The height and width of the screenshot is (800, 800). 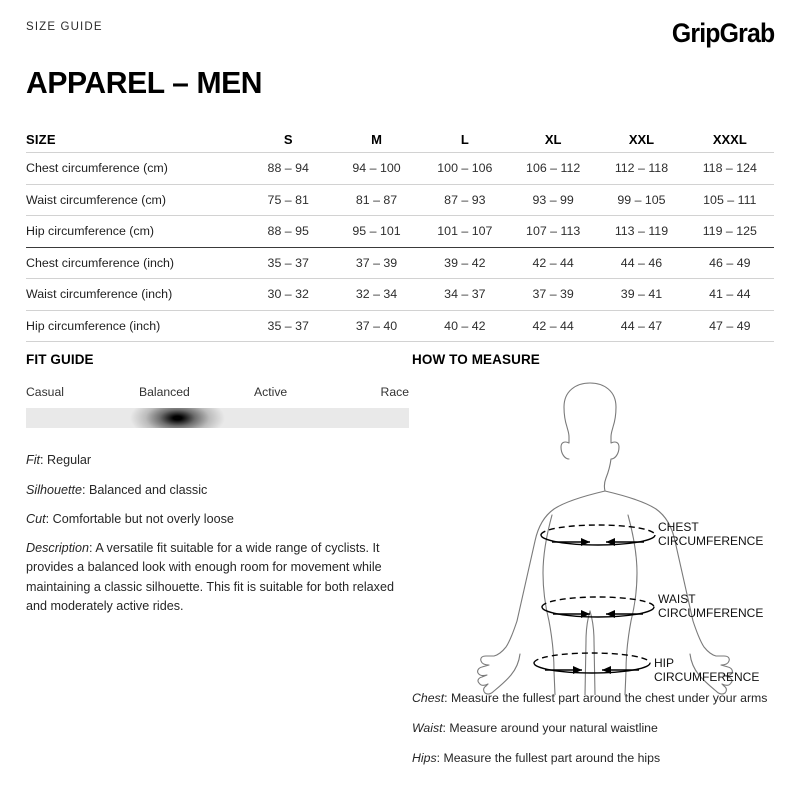 I want to click on chest-measure-ellipse, so click(x=598, y=535).